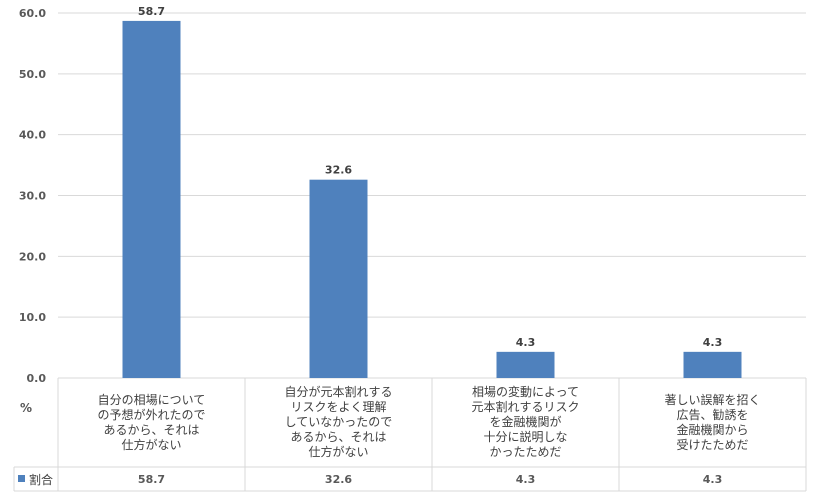 The height and width of the screenshot is (493, 814). What do you see at coordinates (26, 408) in the screenshot?
I see `y-axis-label: %` at bounding box center [26, 408].